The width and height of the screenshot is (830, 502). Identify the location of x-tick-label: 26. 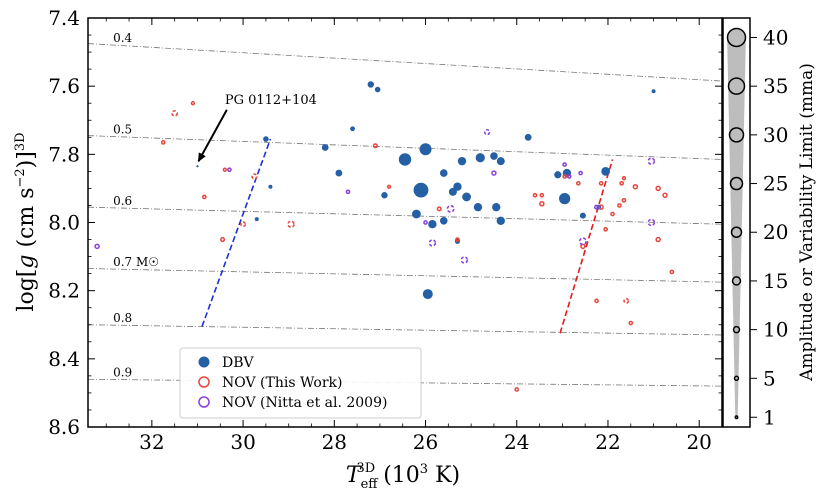
(425, 442).